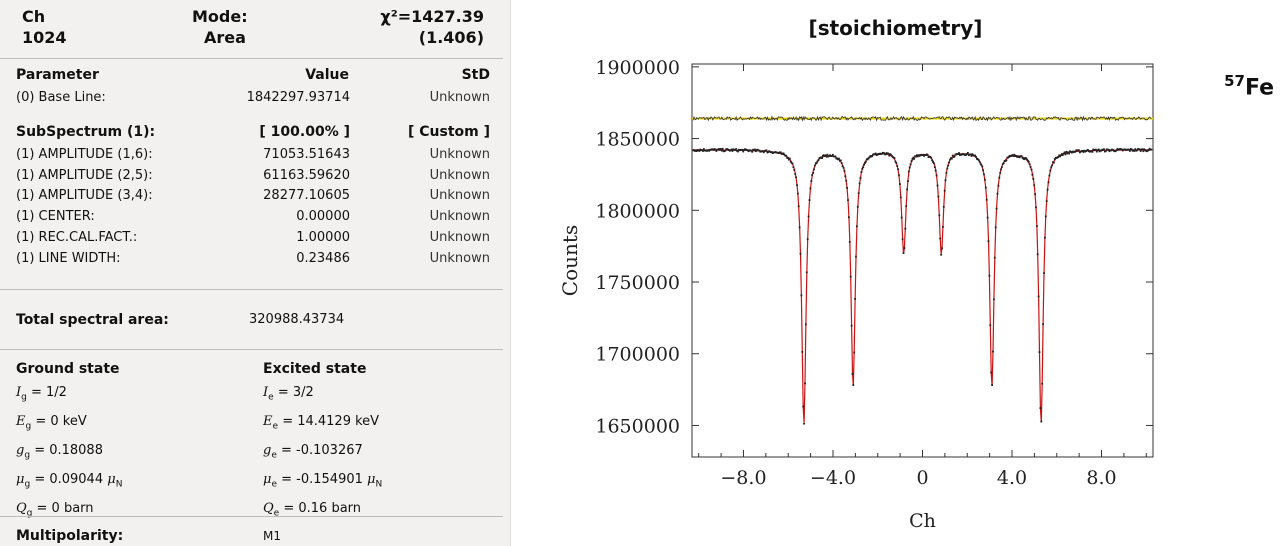 The image size is (1280, 546). I want to click on excited-moment-value: = -0.154901, so click(322, 480).